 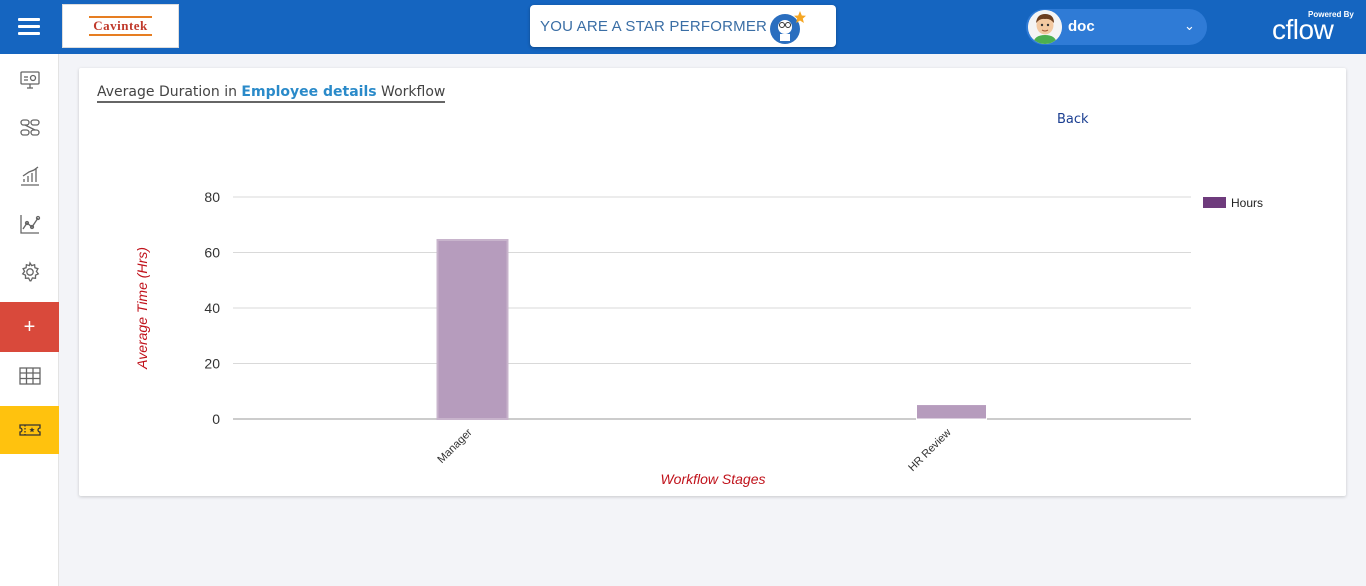 I want to click on bar-chart-icon, so click(x=29, y=176).